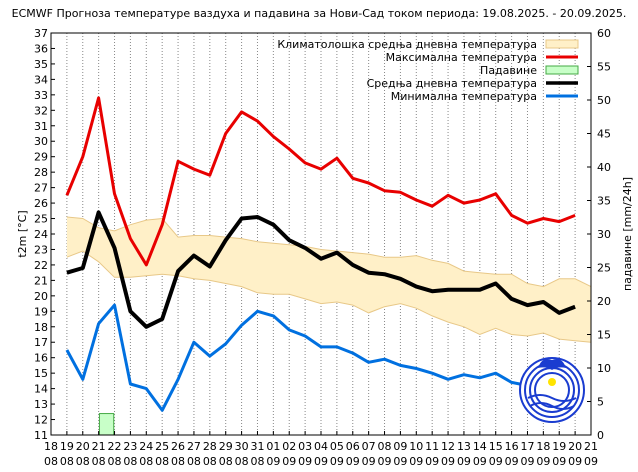  What do you see at coordinates (448, 446) in the screenshot?
I see `x-tick-day: 12` at bounding box center [448, 446].